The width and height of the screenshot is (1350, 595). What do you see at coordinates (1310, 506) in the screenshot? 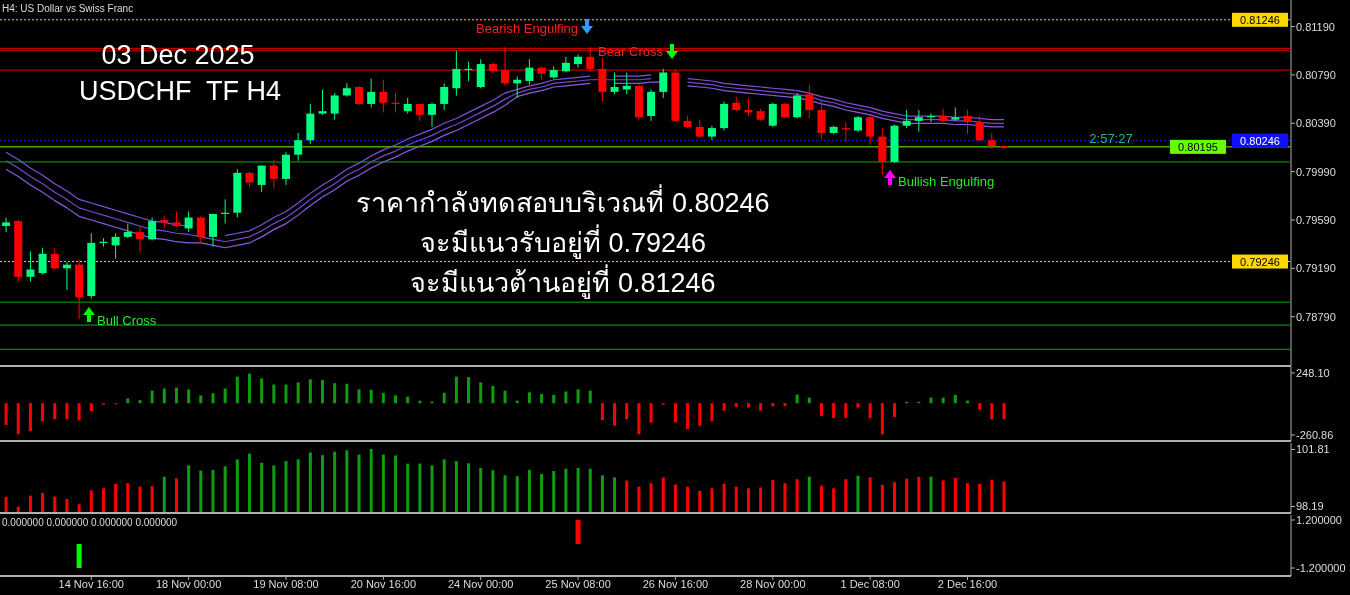
I see `y-tick: 98.19` at bounding box center [1310, 506].